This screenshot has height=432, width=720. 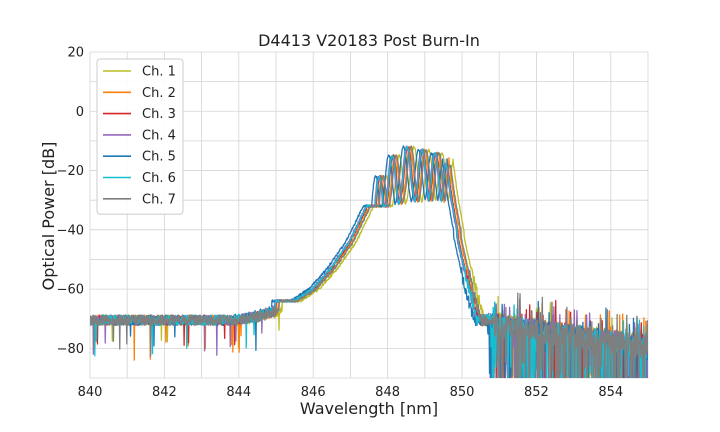 I want to click on legend-label: Ch. 2, so click(x=159, y=93).